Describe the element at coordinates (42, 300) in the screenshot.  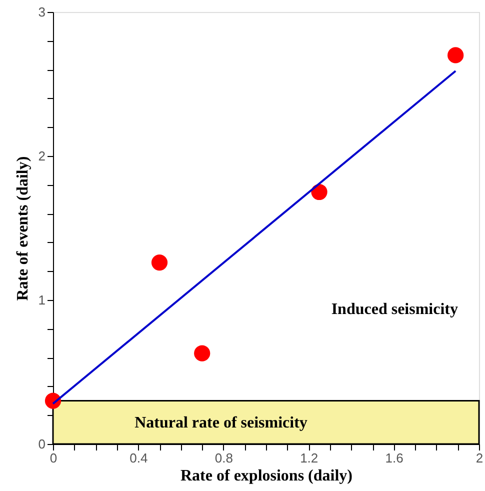
I see `y-tick-label: 1` at that location.